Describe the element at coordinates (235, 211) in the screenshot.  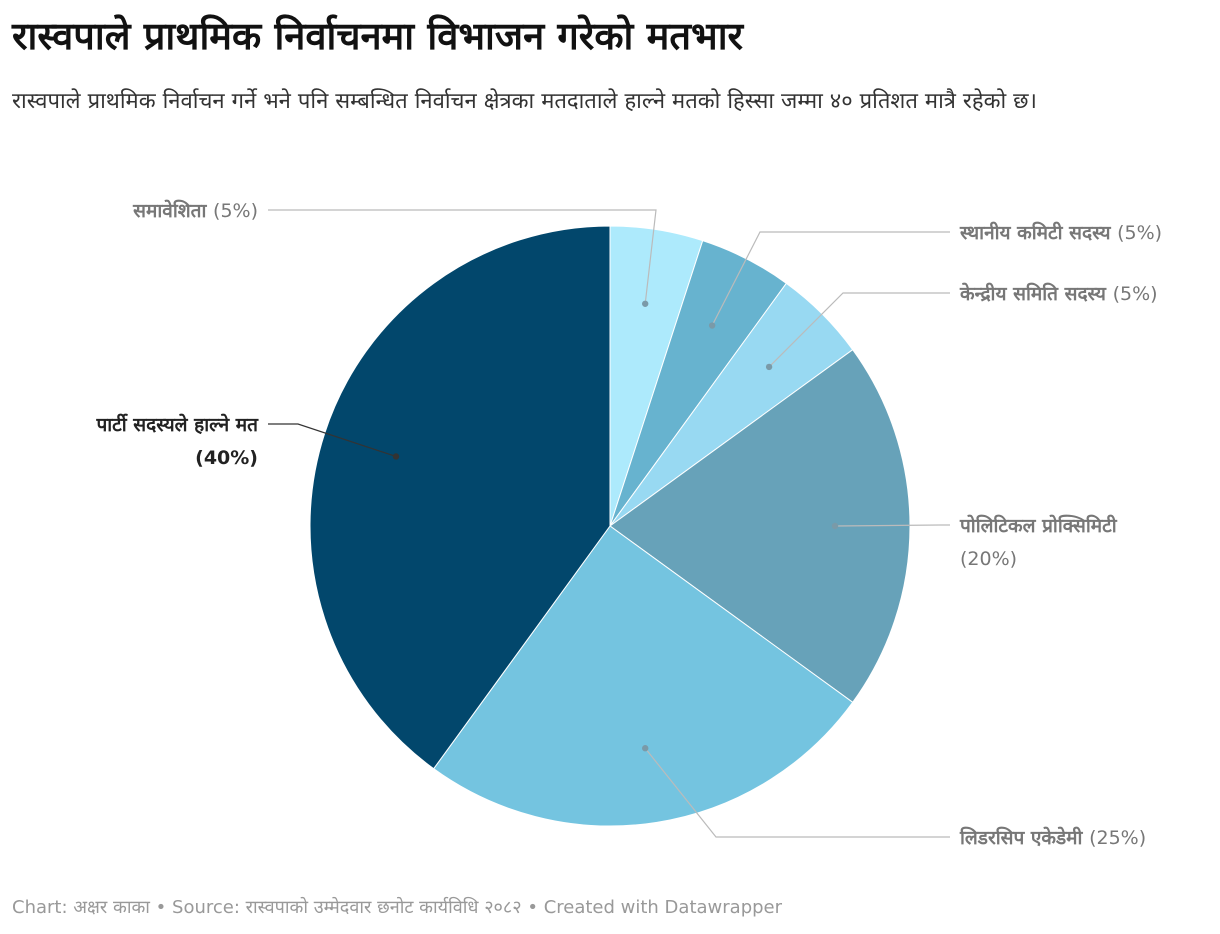
I see `slice-label-value-0: (5%)` at that location.